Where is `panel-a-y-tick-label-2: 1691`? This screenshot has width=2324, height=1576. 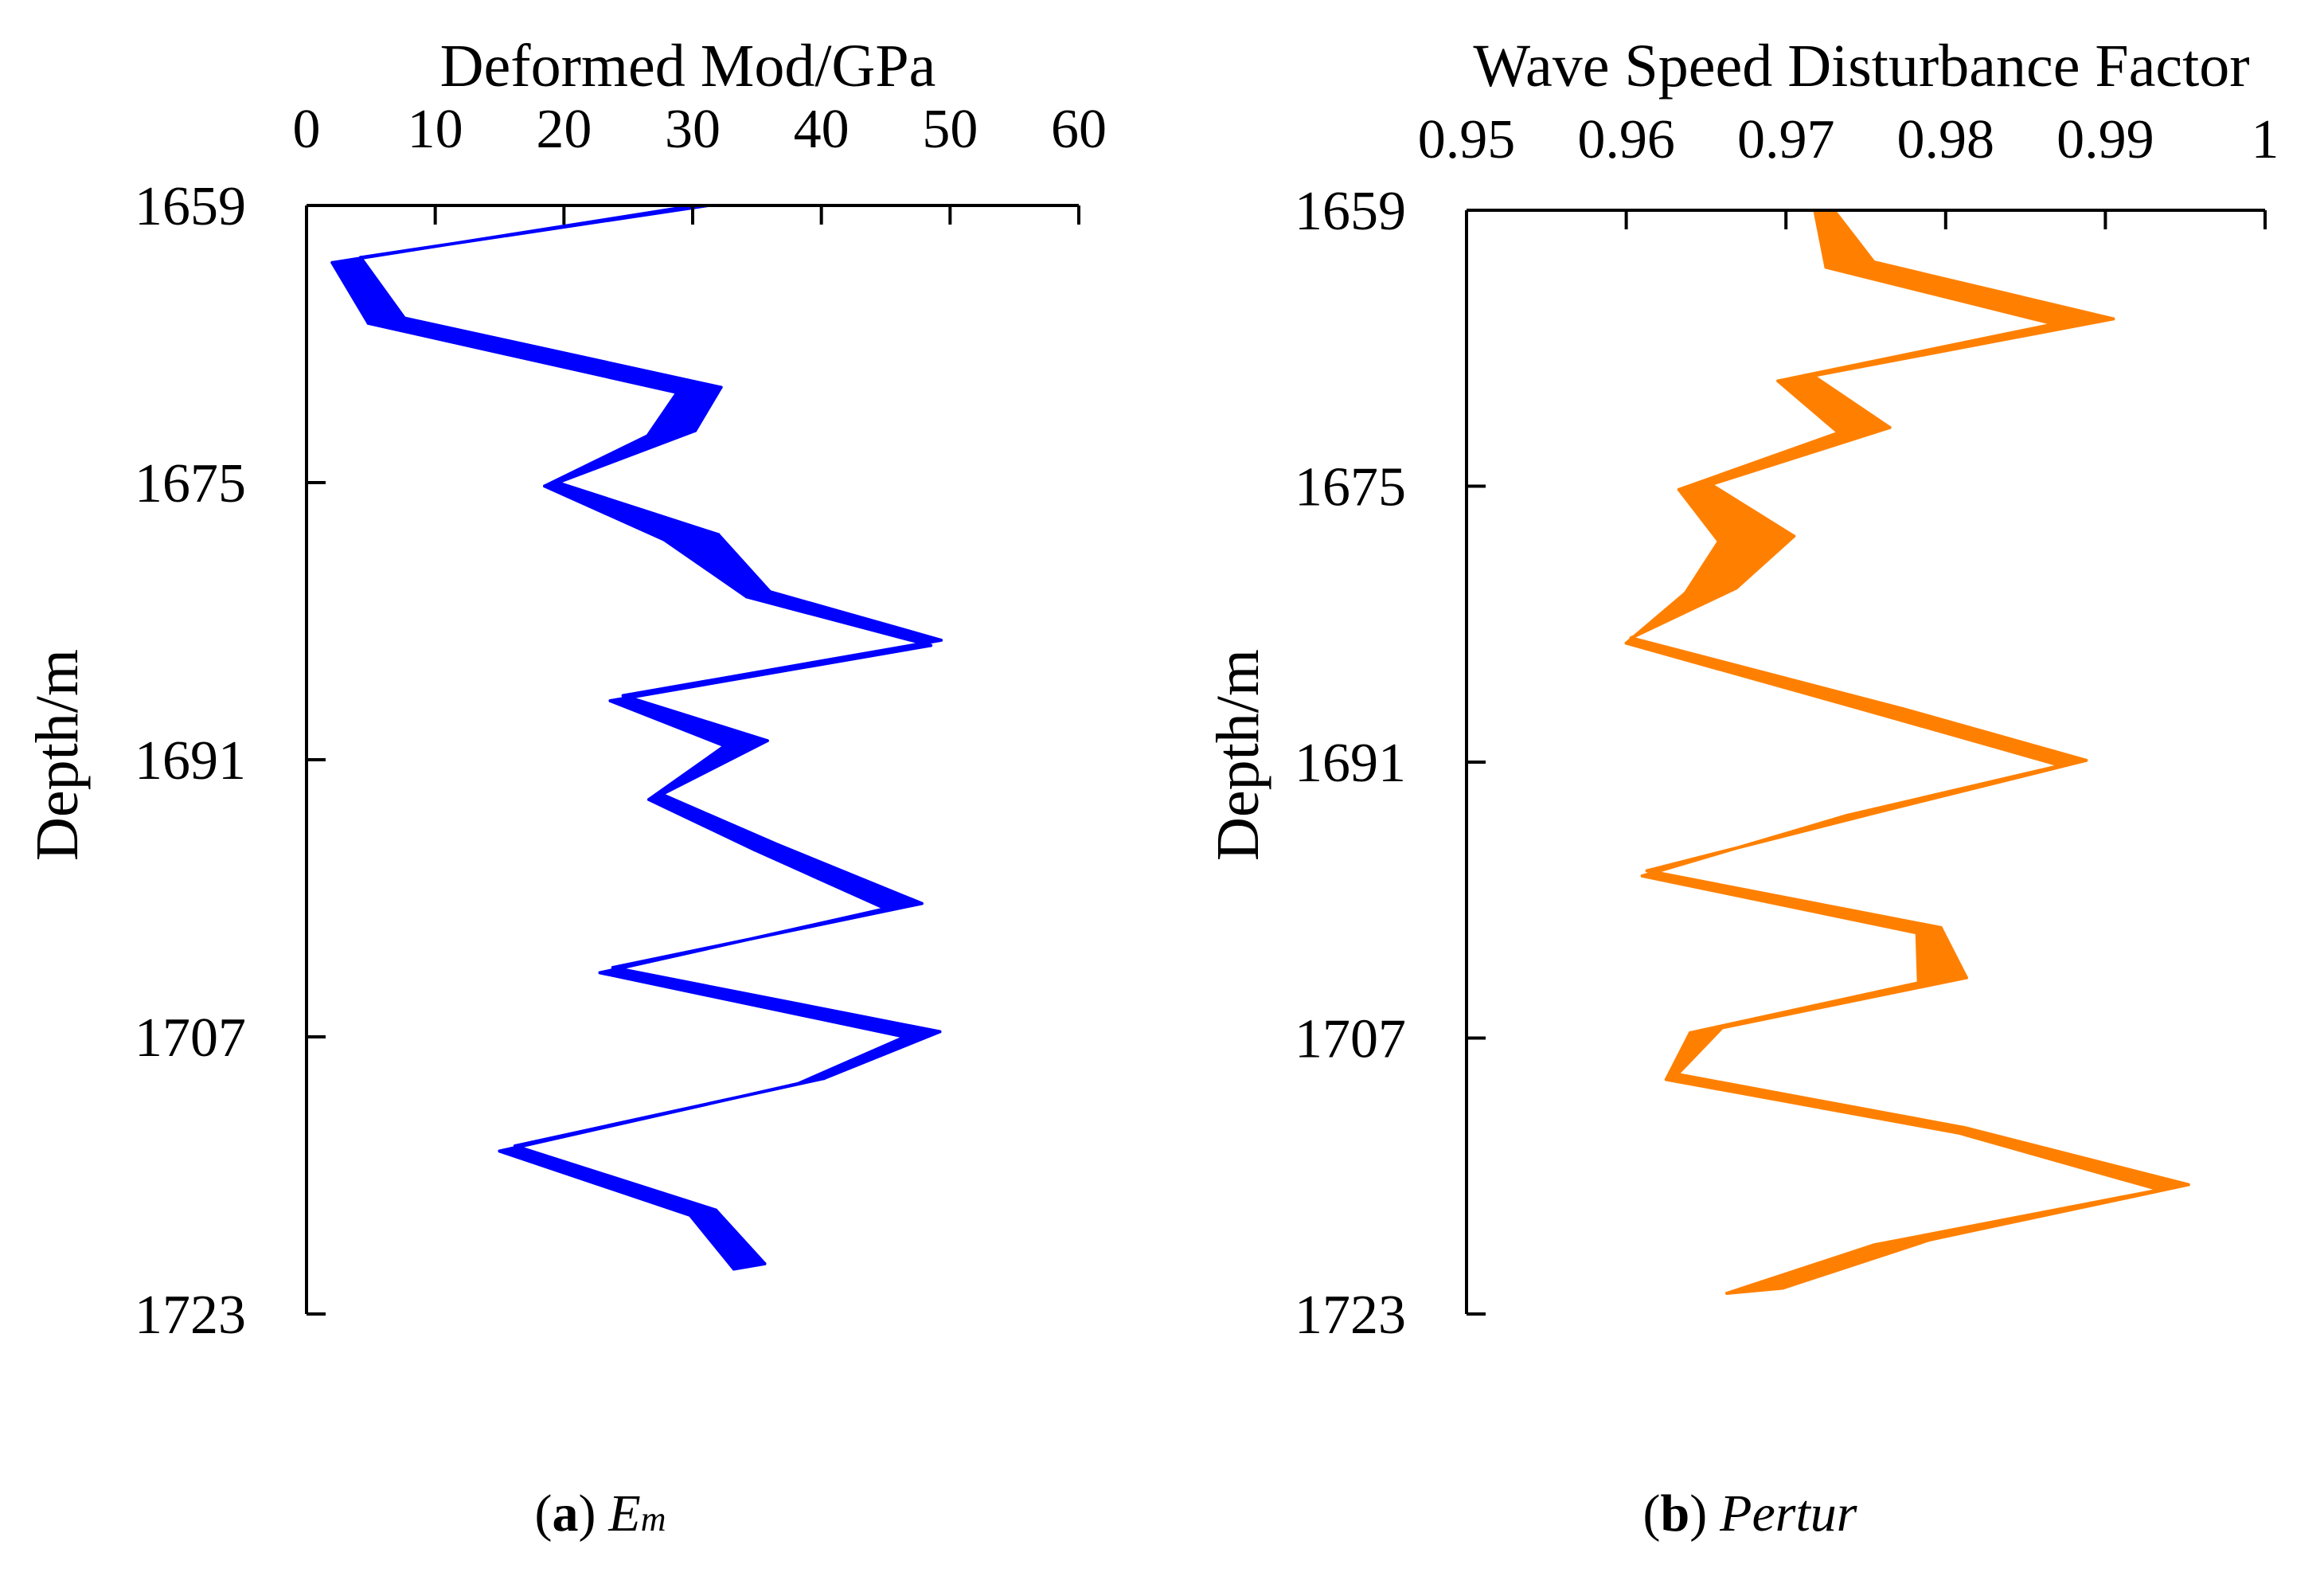
panel-a-y-tick-label-2: 1691 is located at coordinates (191, 761).